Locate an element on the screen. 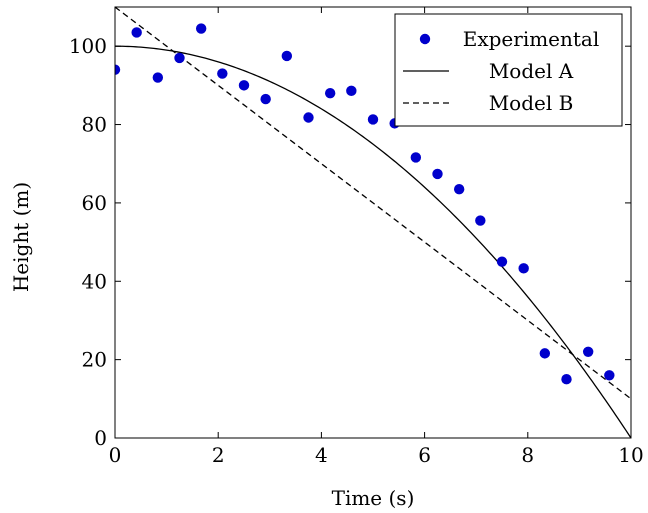  legend-marker-experimental is located at coordinates (425, 39).